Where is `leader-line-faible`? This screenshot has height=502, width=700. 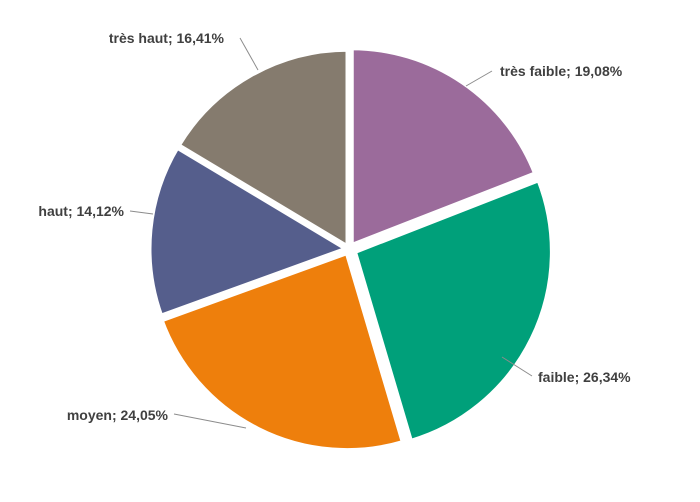 leader-line-faible is located at coordinates (517, 366).